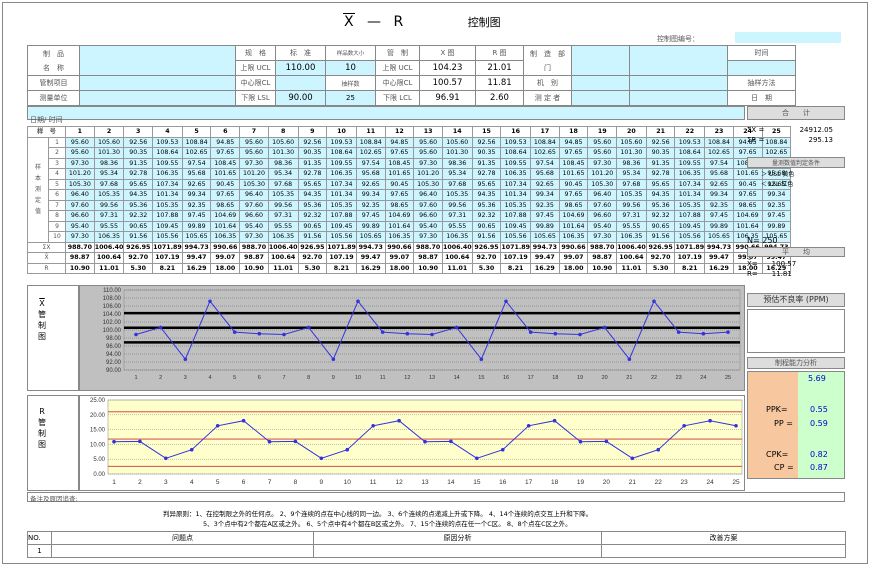 This screenshot has width=872, height=566. What do you see at coordinates (486, 226) in the screenshot?
I see `measurement-cell: 90.65` at bounding box center [486, 226].